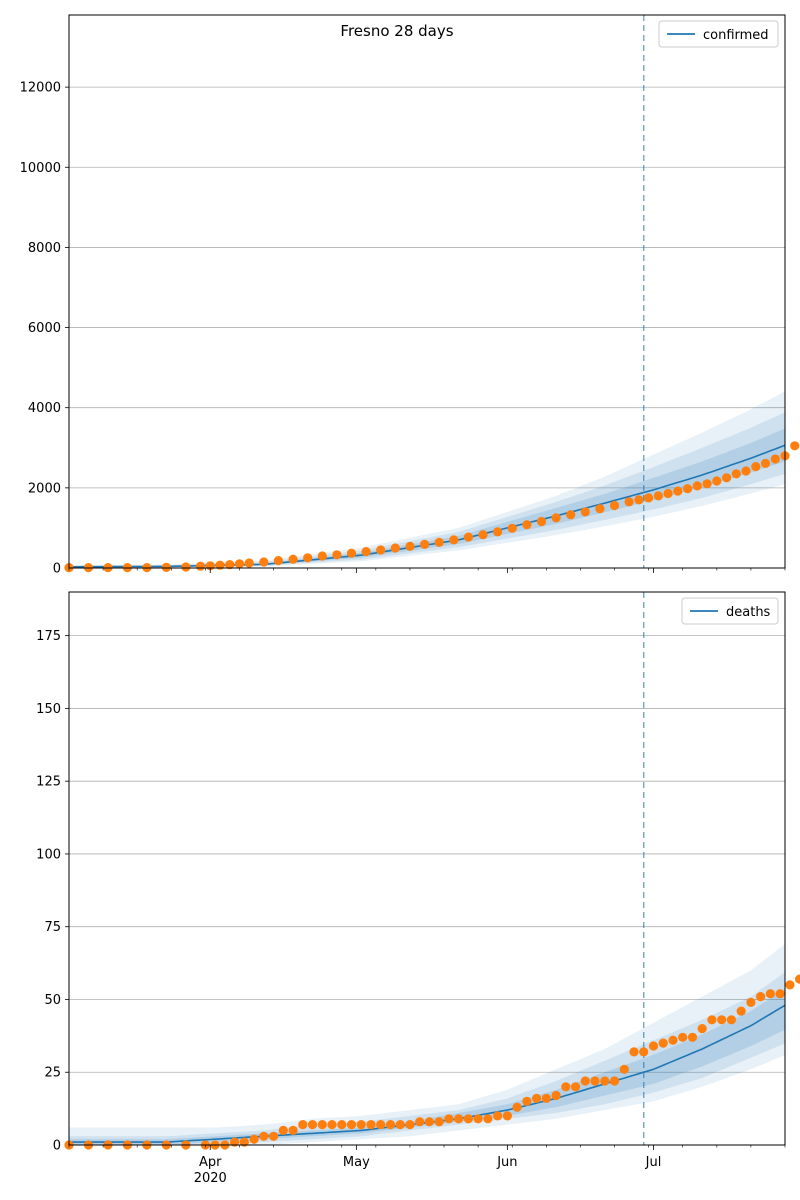 The height and width of the screenshot is (1200, 800). What do you see at coordinates (653, 1162) in the screenshot?
I see `x-tick-label: Jul` at bounding box center [653, 1162].